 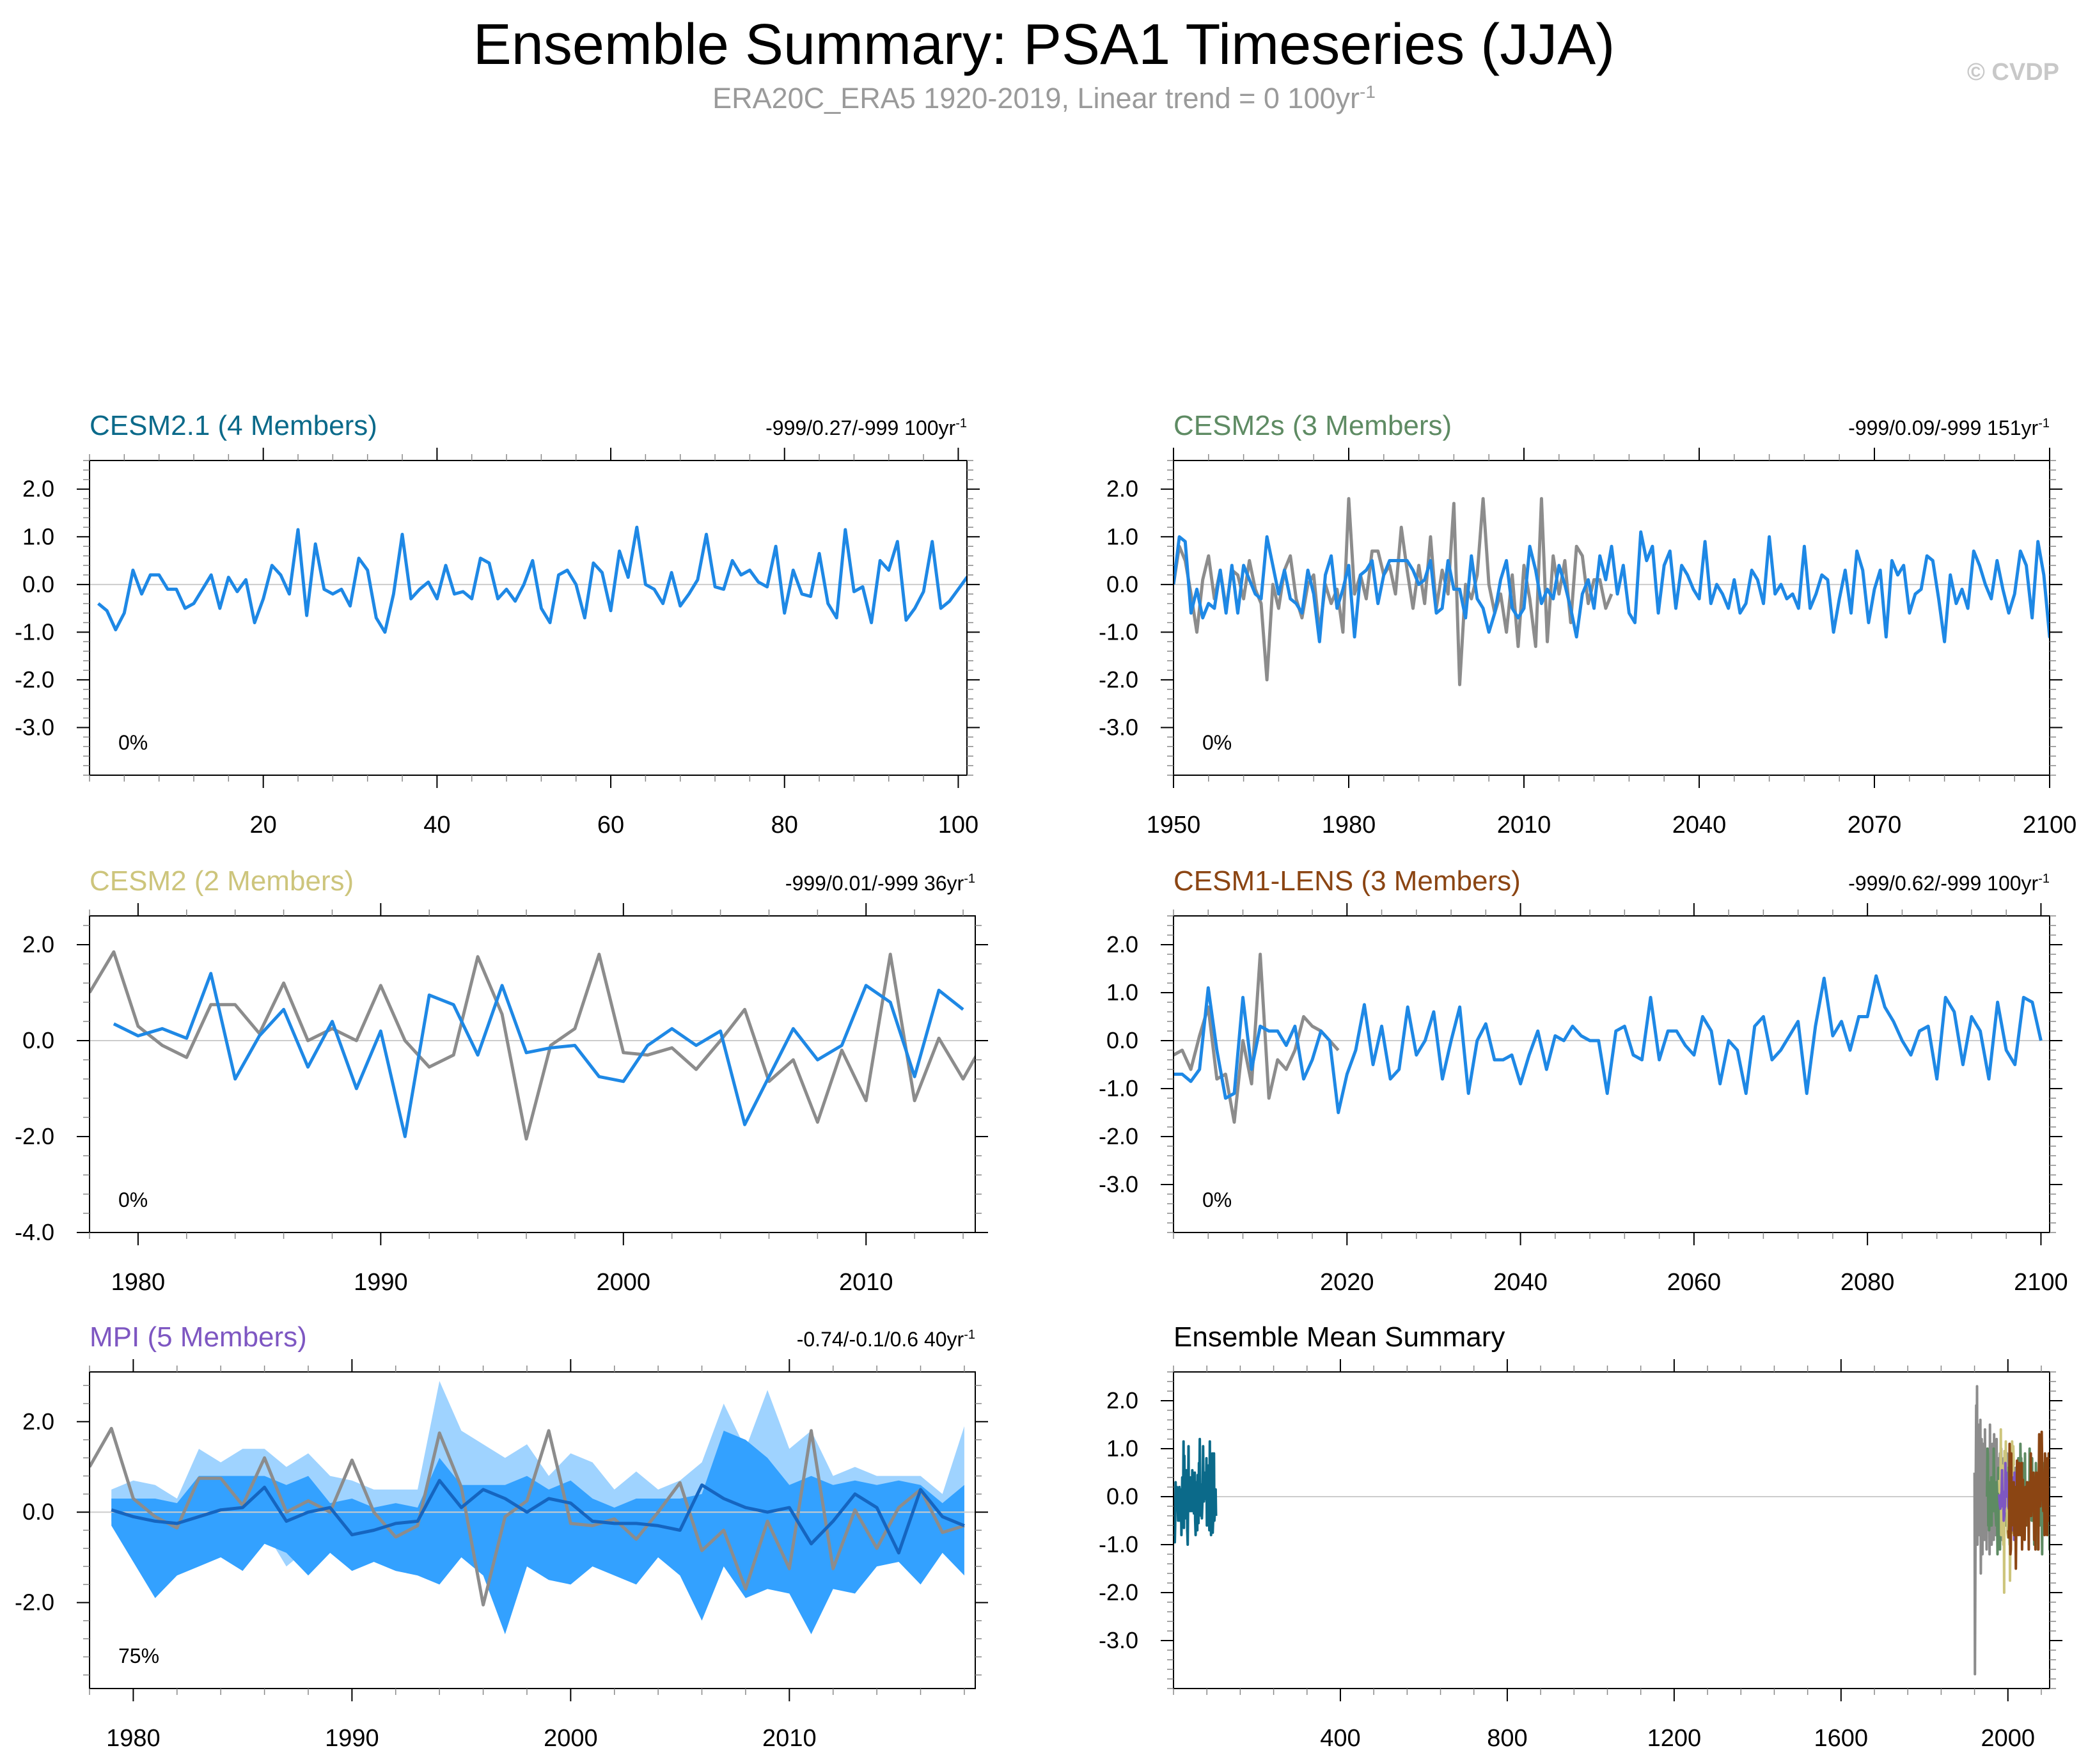 What do you see at coordinates (1368, 92) in the screenshot?
I see `subtitle-exponent: -1` at bounding box center [1368, 92].